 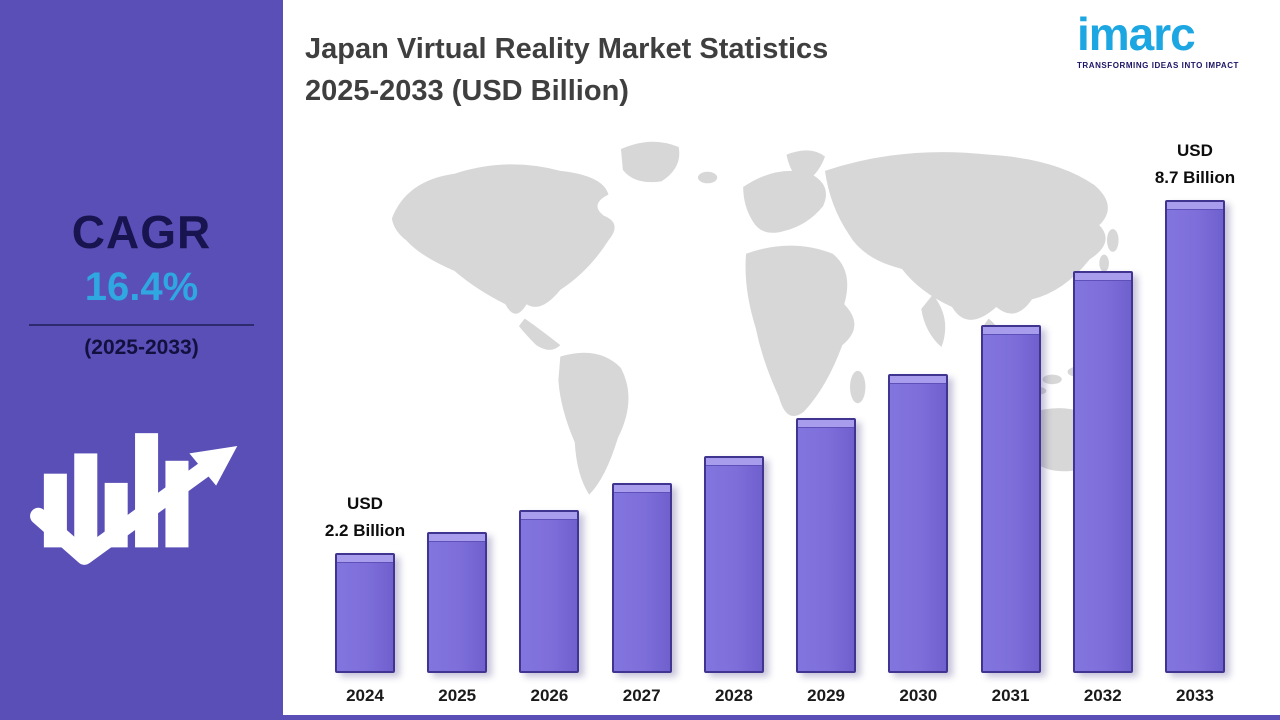 What do you see at coordinates (134, 499) in the screenshot?
I see `growth-chart-icon` at bounding box center [134, 499].